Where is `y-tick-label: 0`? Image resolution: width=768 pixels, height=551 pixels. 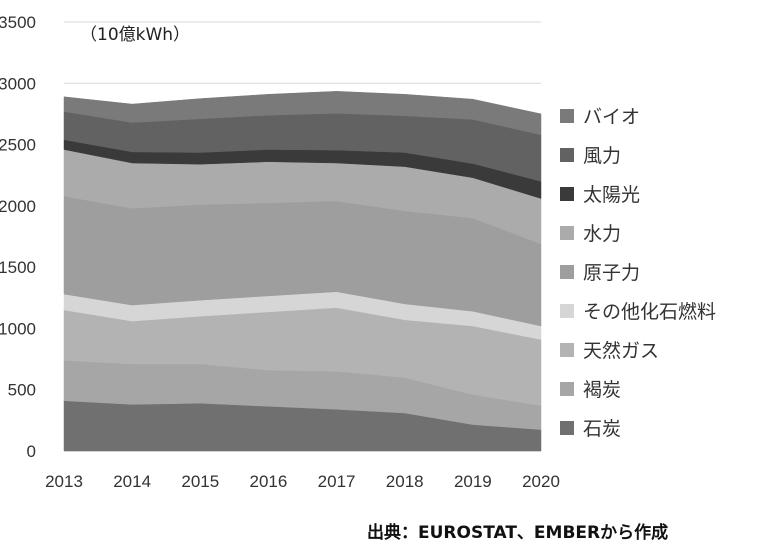
y-tick-label: 0 is located at coordinates (31, 451).